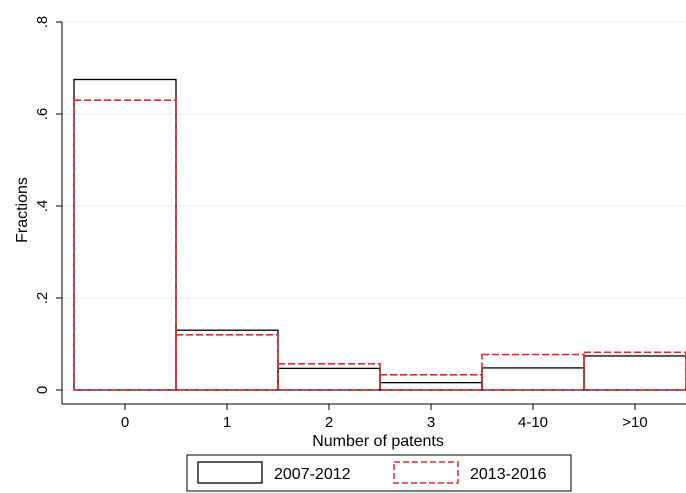 Image resolution: width=686 pixels, height=493 pixels. I want to click on x-tick-label: 2, so click(329, 422).